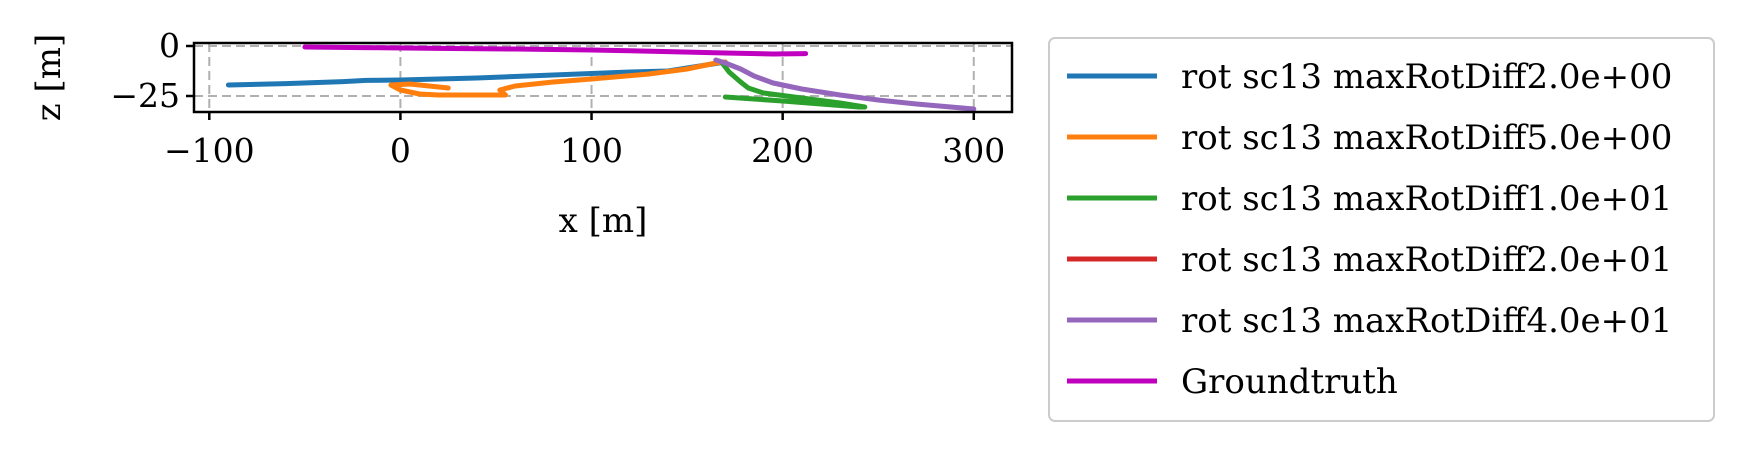 This screenshot has width=1740, height=449. I want to click on x-tick-label: 0, so click(400, 150).